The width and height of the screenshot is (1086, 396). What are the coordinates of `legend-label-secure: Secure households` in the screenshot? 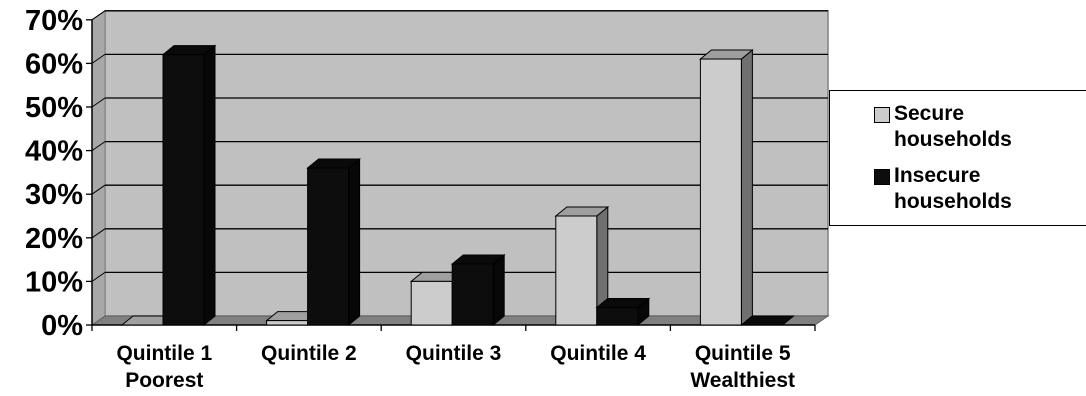 It's located at (953, 126).